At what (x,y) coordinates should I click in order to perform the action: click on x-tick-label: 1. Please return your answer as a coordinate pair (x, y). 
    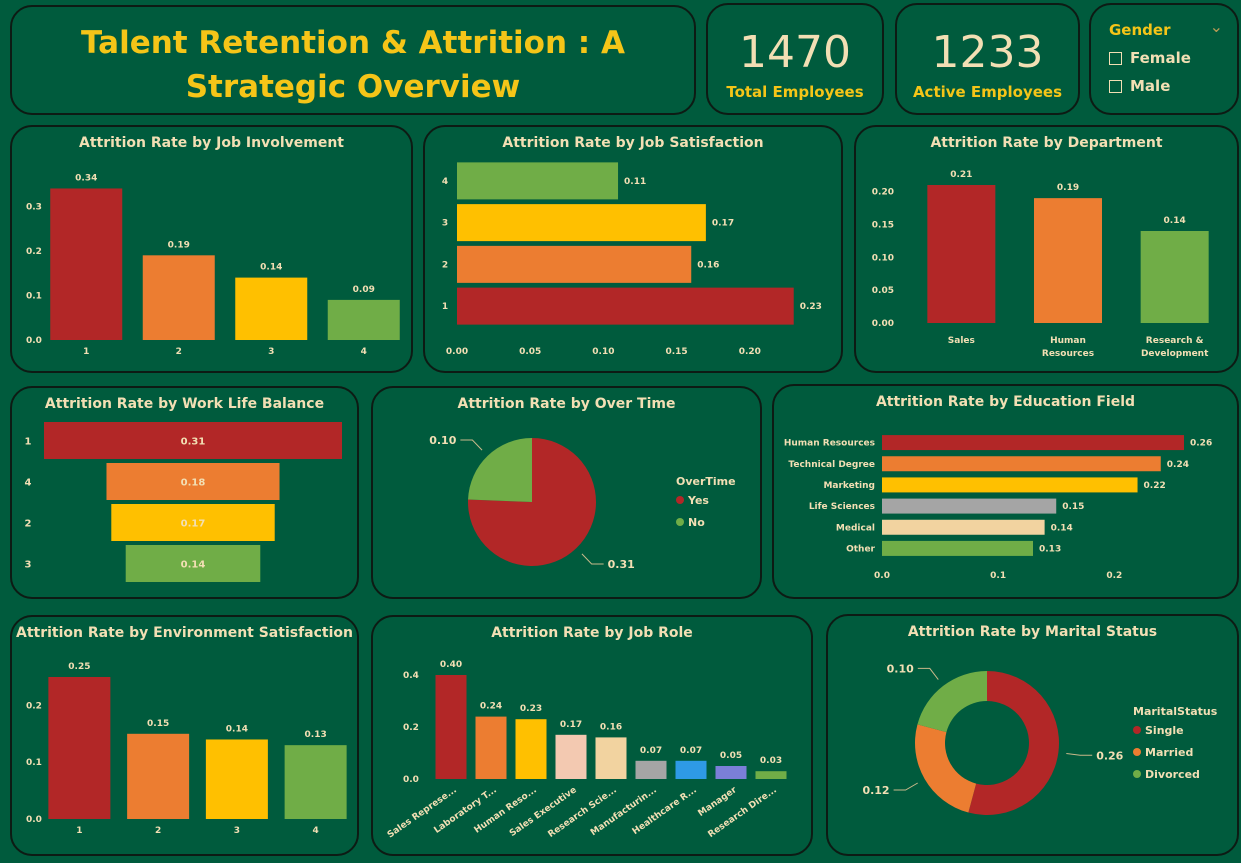
    Looking at the image, I should click on (79, 831).